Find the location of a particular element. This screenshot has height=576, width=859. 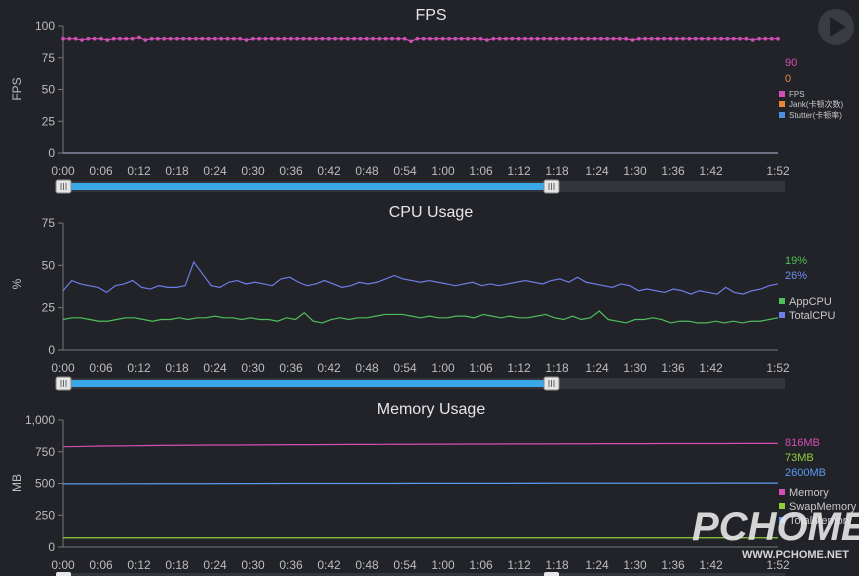

cpu-xtick-label: 0:42 is located at coordinates (329, 368).